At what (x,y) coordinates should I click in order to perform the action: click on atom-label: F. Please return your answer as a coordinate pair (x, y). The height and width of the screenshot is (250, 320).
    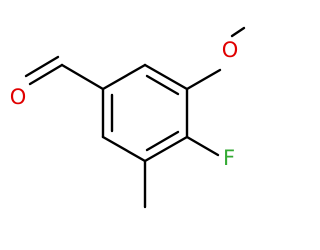
    Looking at the image, I should click on (229, 158).